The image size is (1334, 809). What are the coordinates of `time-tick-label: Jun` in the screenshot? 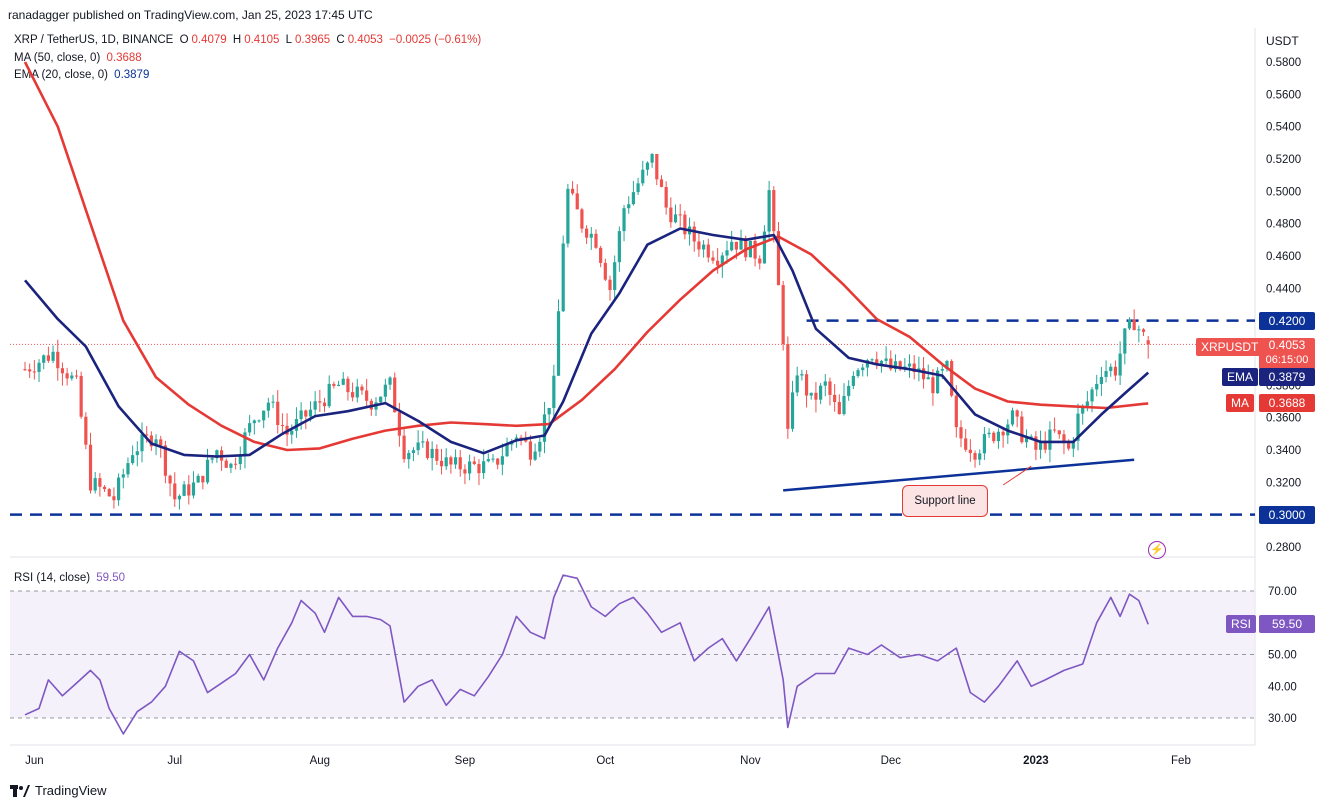 It's located at (34, 761).